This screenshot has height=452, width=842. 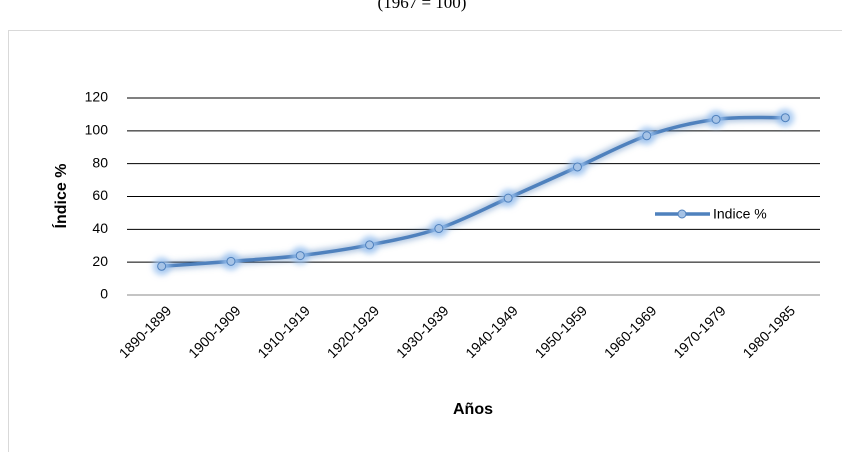 I want to click on y-tick-label: 40, so click(x=100, y=228).